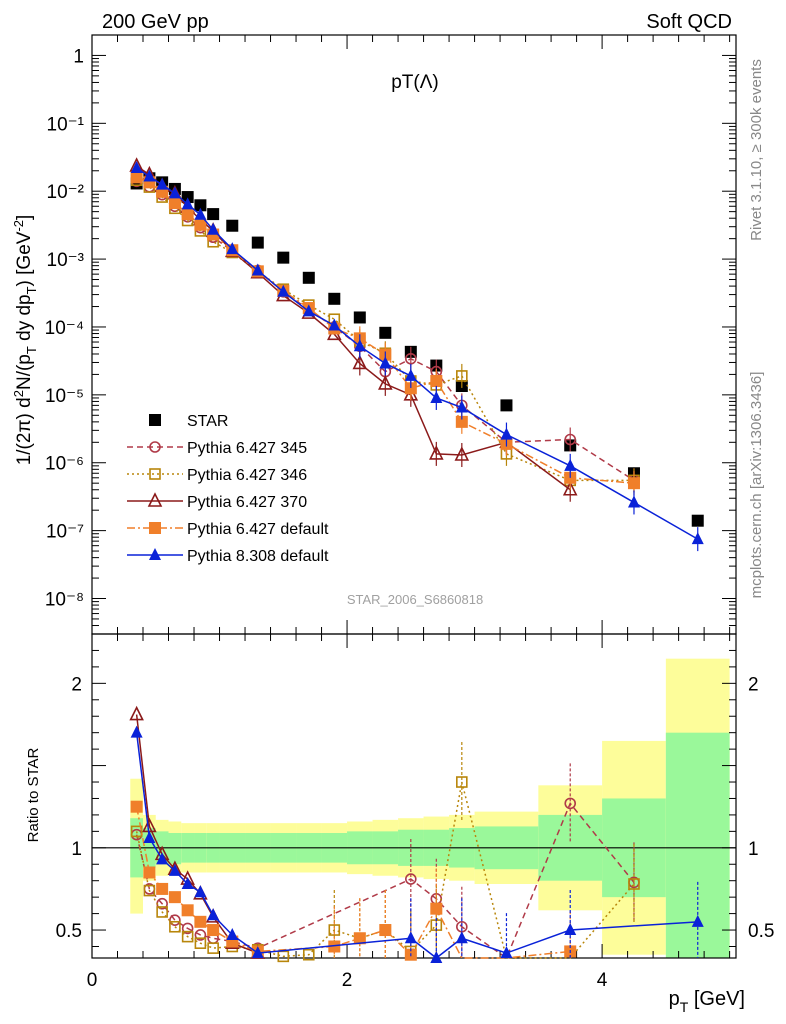 The image size is (786, 1024). Describe the element at coordinates (64, 328) in the screenshot. I see `y-tick-label: 10⁻⁴` at that location.